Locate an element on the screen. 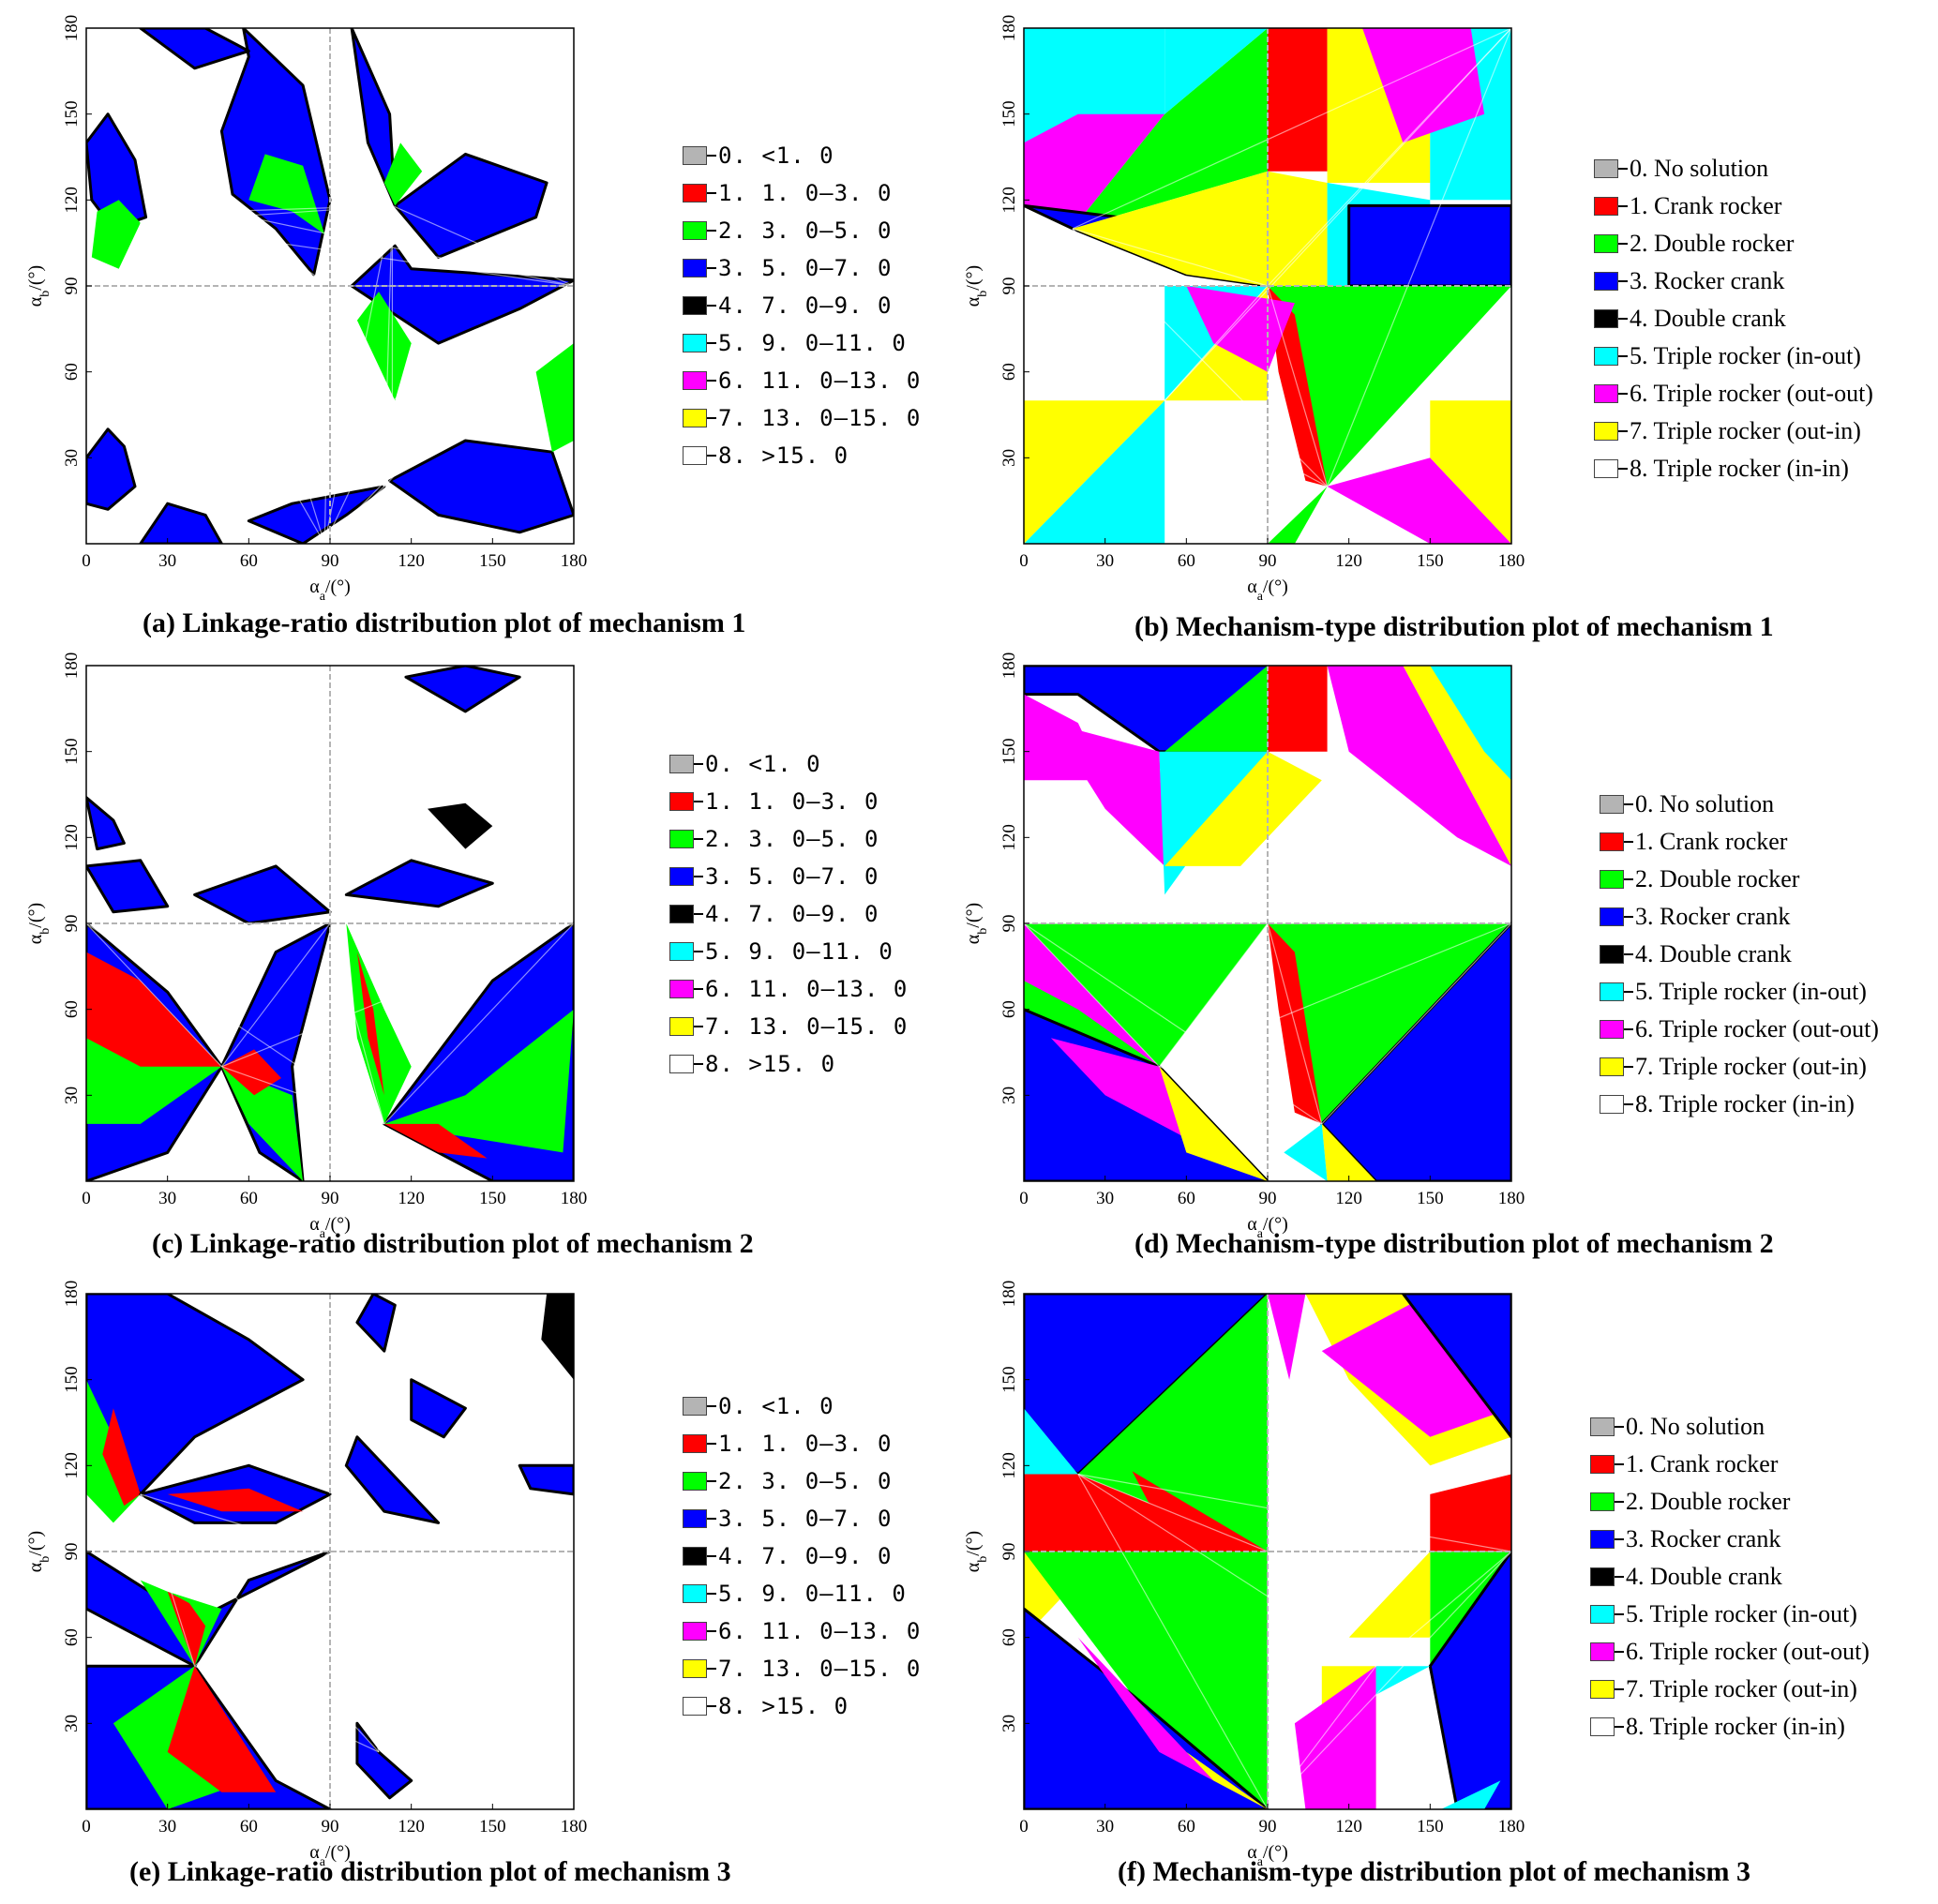  legend-item: 2. Double rocker is located at coordinates (1730, 1502).